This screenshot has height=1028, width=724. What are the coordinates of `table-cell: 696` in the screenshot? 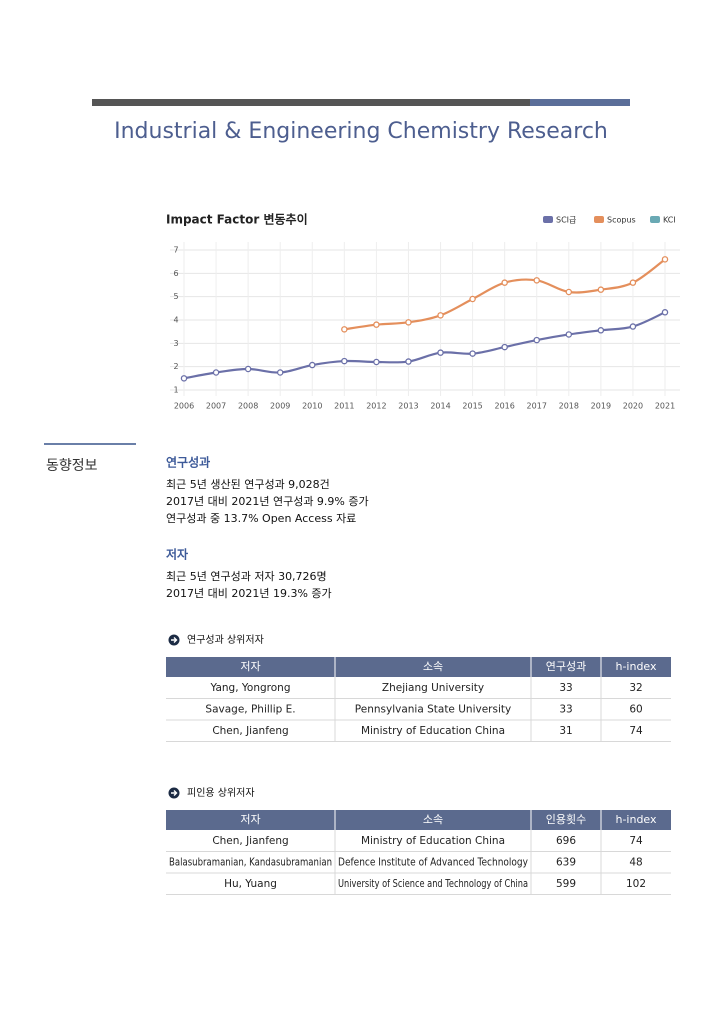 It's located at (566, 841).